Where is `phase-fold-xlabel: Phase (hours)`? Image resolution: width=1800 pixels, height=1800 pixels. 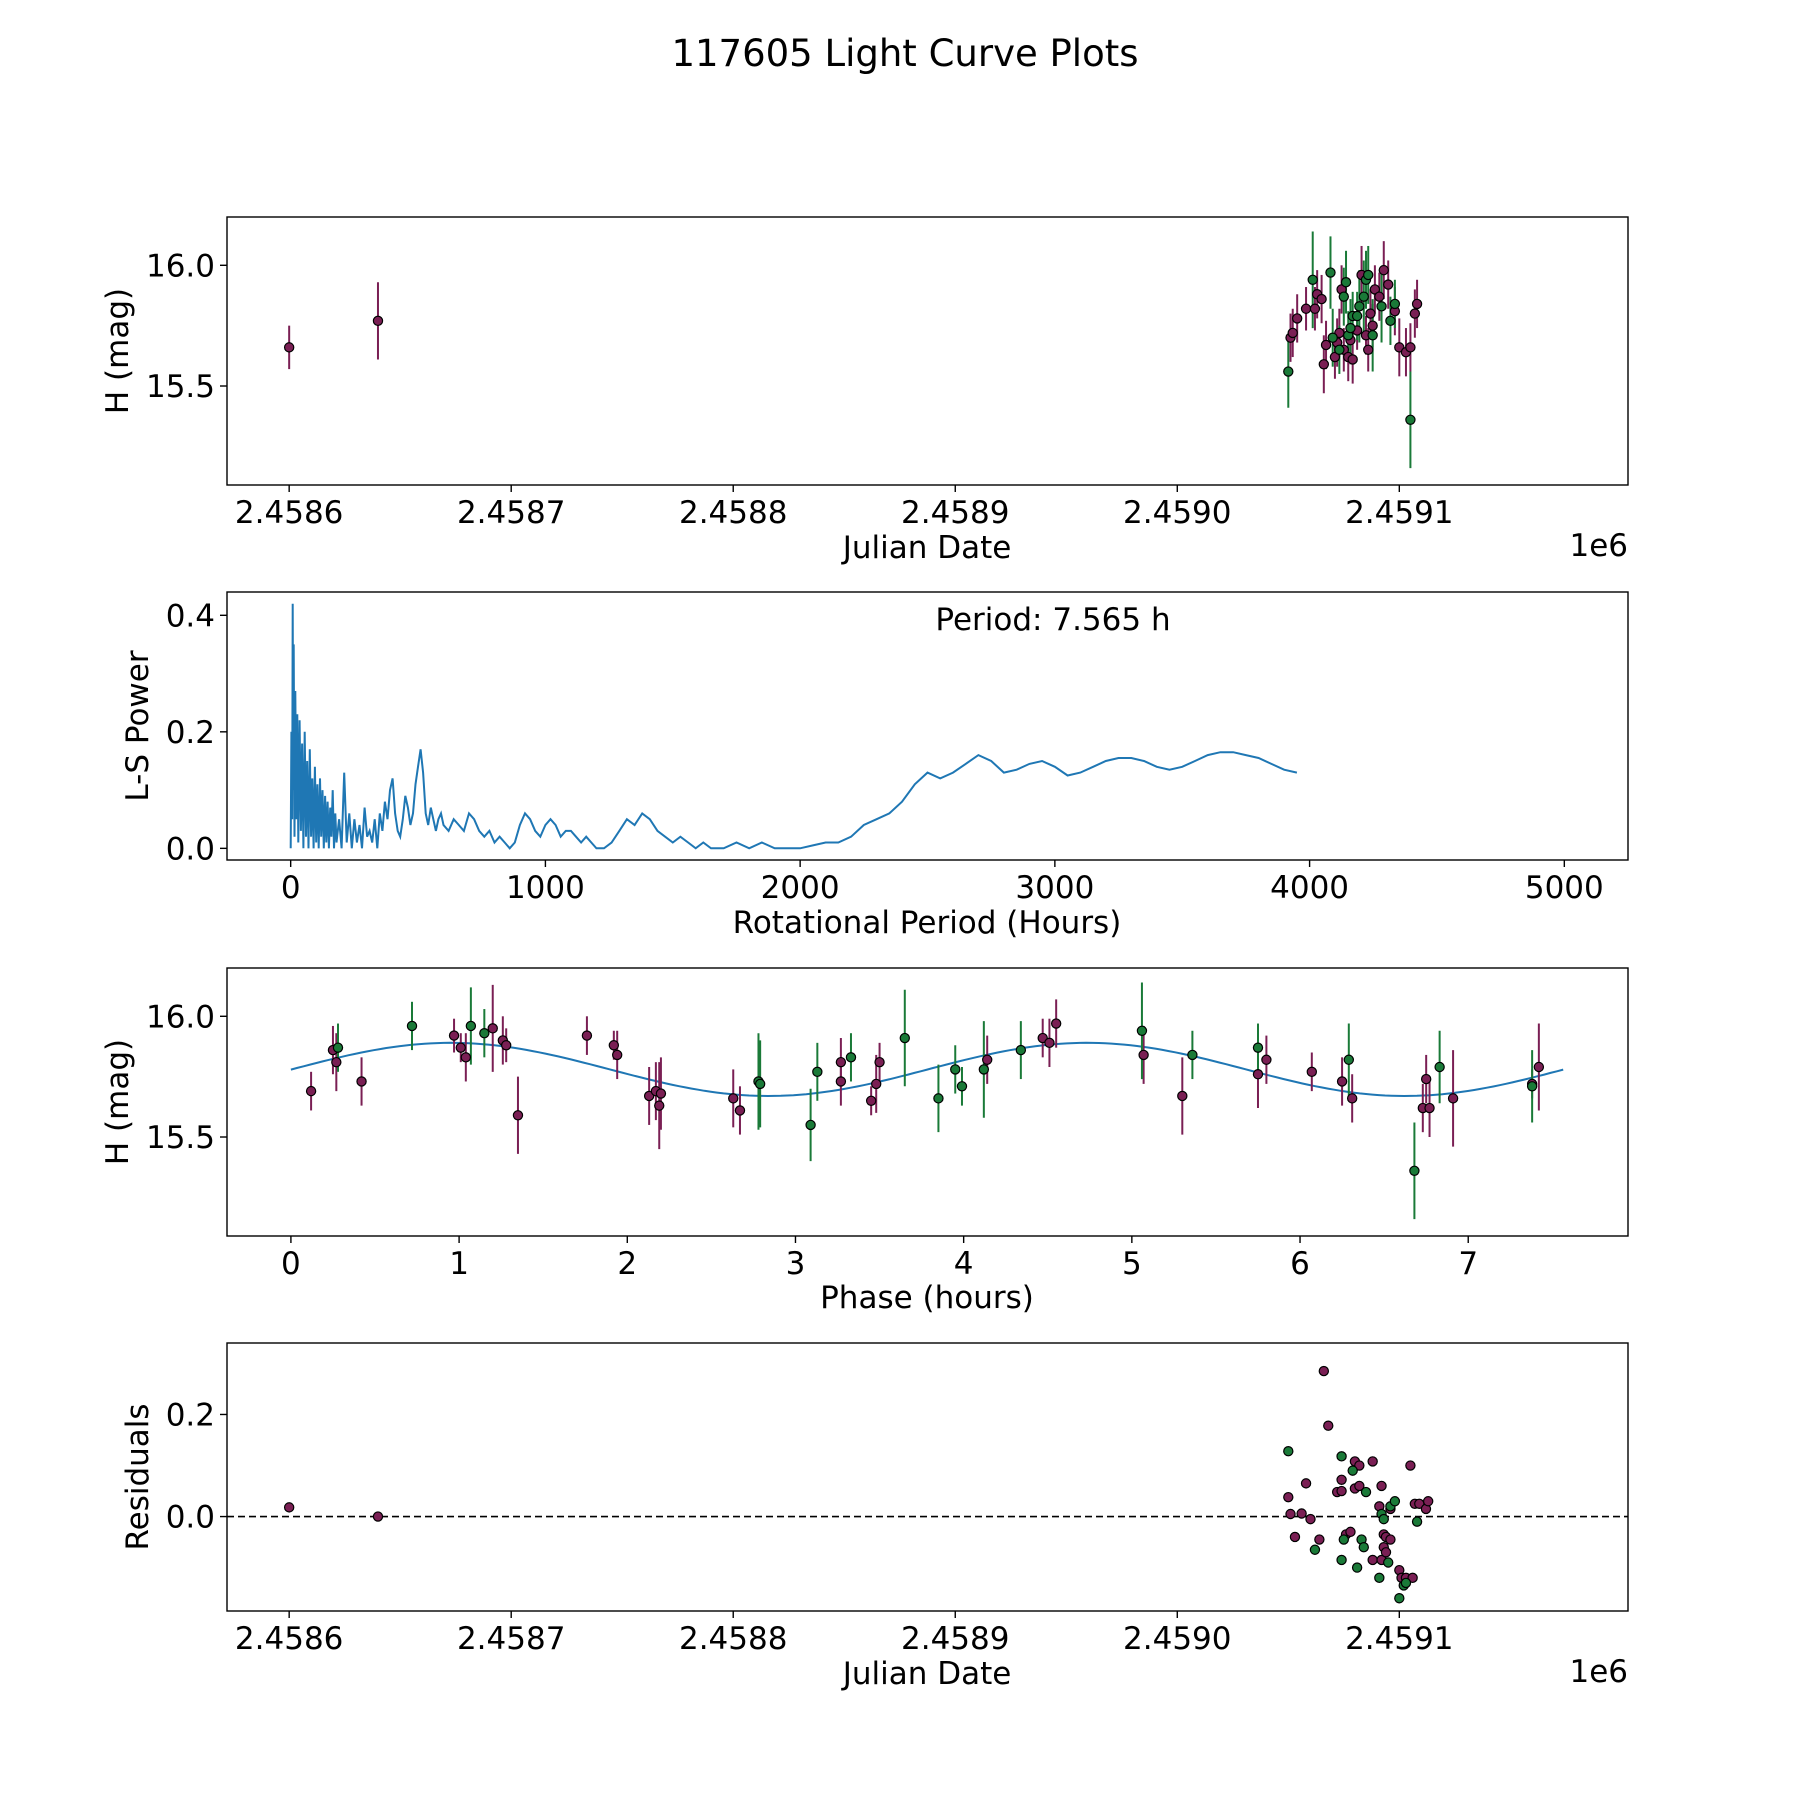 phase-fold-xlabel: Phase (hours) is located at coordinates (927, 1298).